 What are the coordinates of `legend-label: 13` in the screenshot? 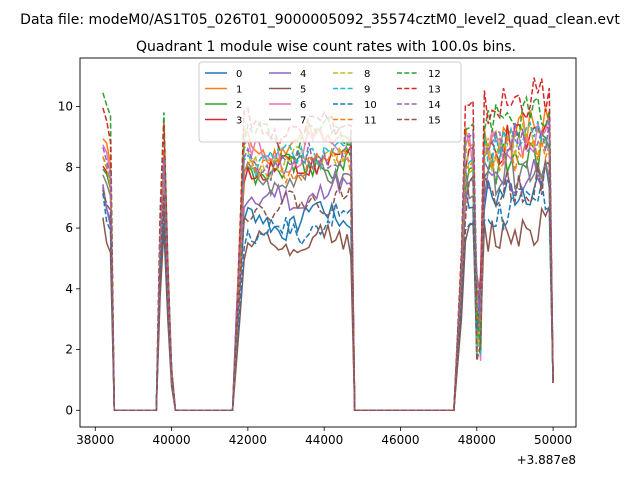 It's located at (434, 90).